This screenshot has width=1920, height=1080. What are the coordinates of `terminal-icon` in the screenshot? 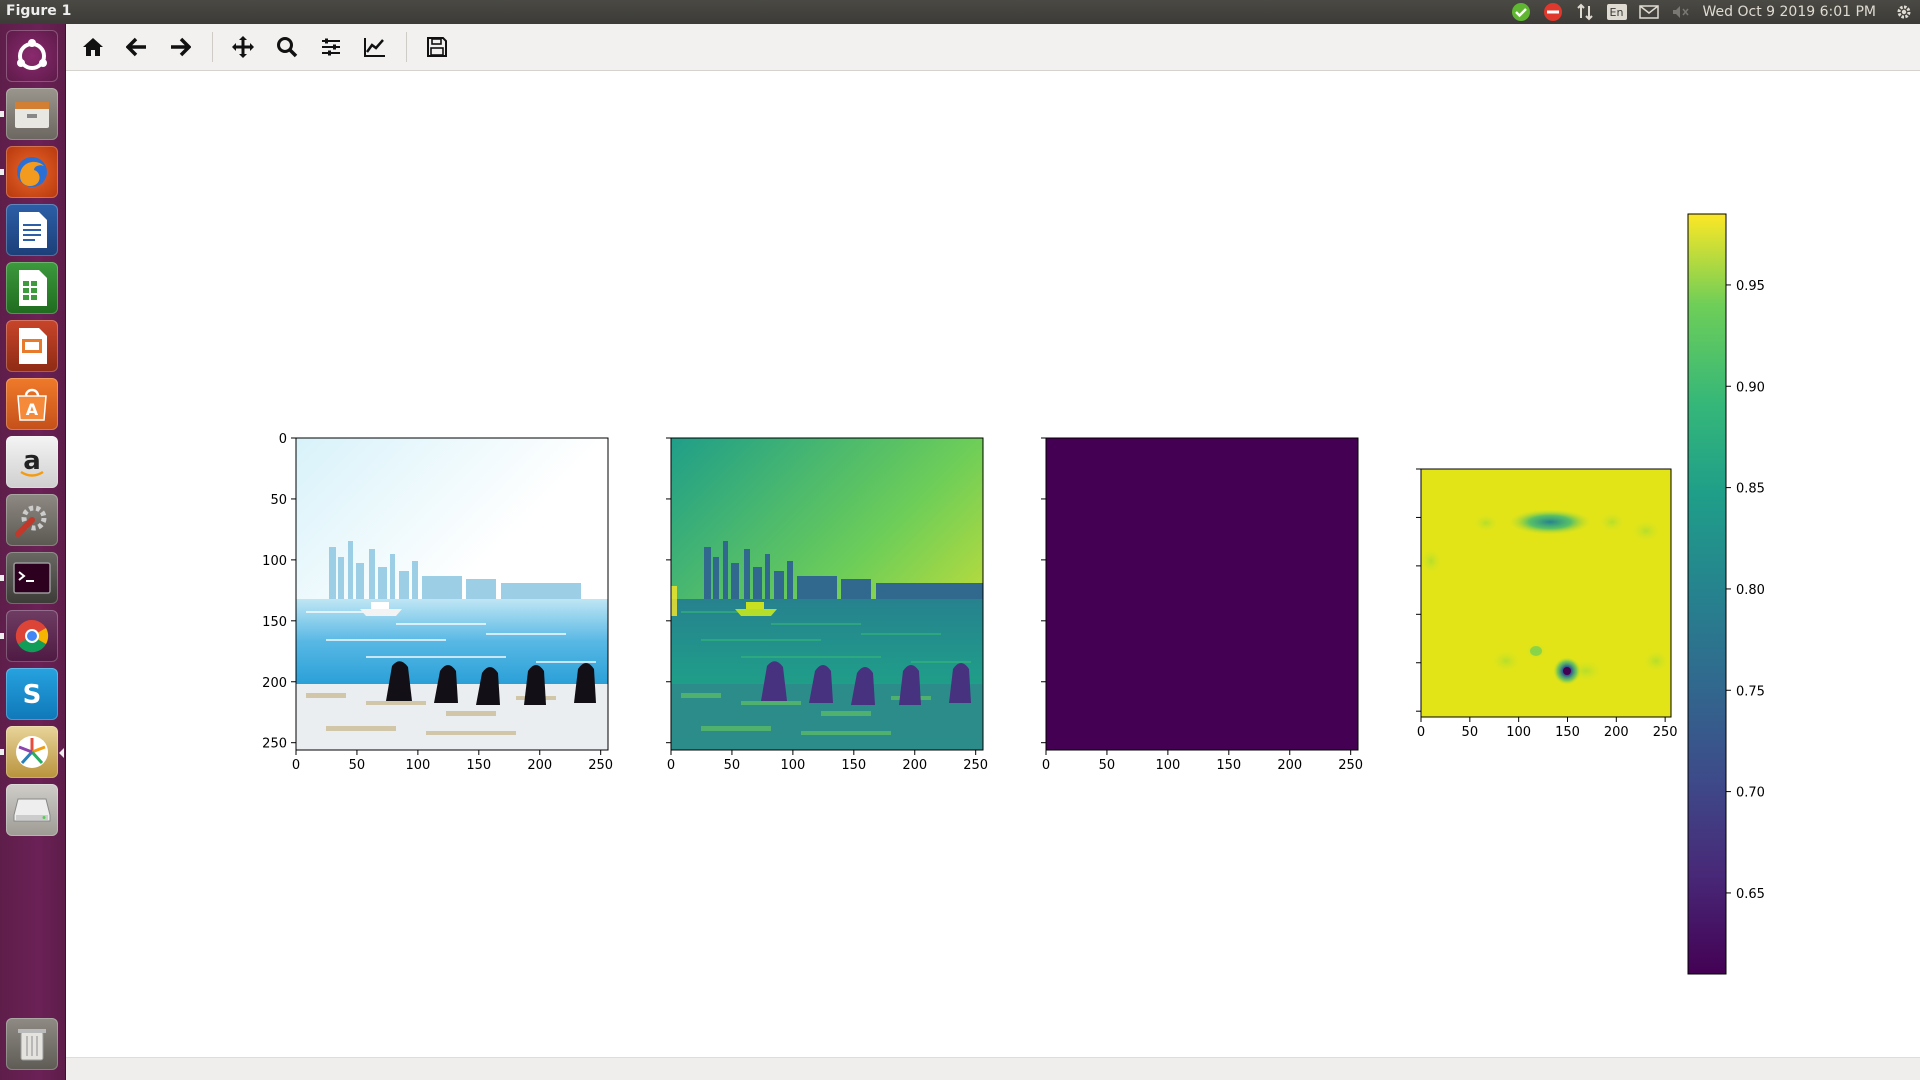 It's located at (32, 578).